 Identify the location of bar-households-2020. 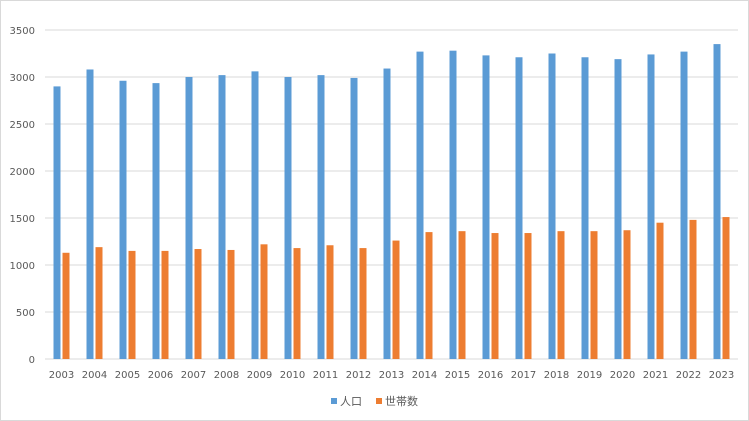
(627, 294).